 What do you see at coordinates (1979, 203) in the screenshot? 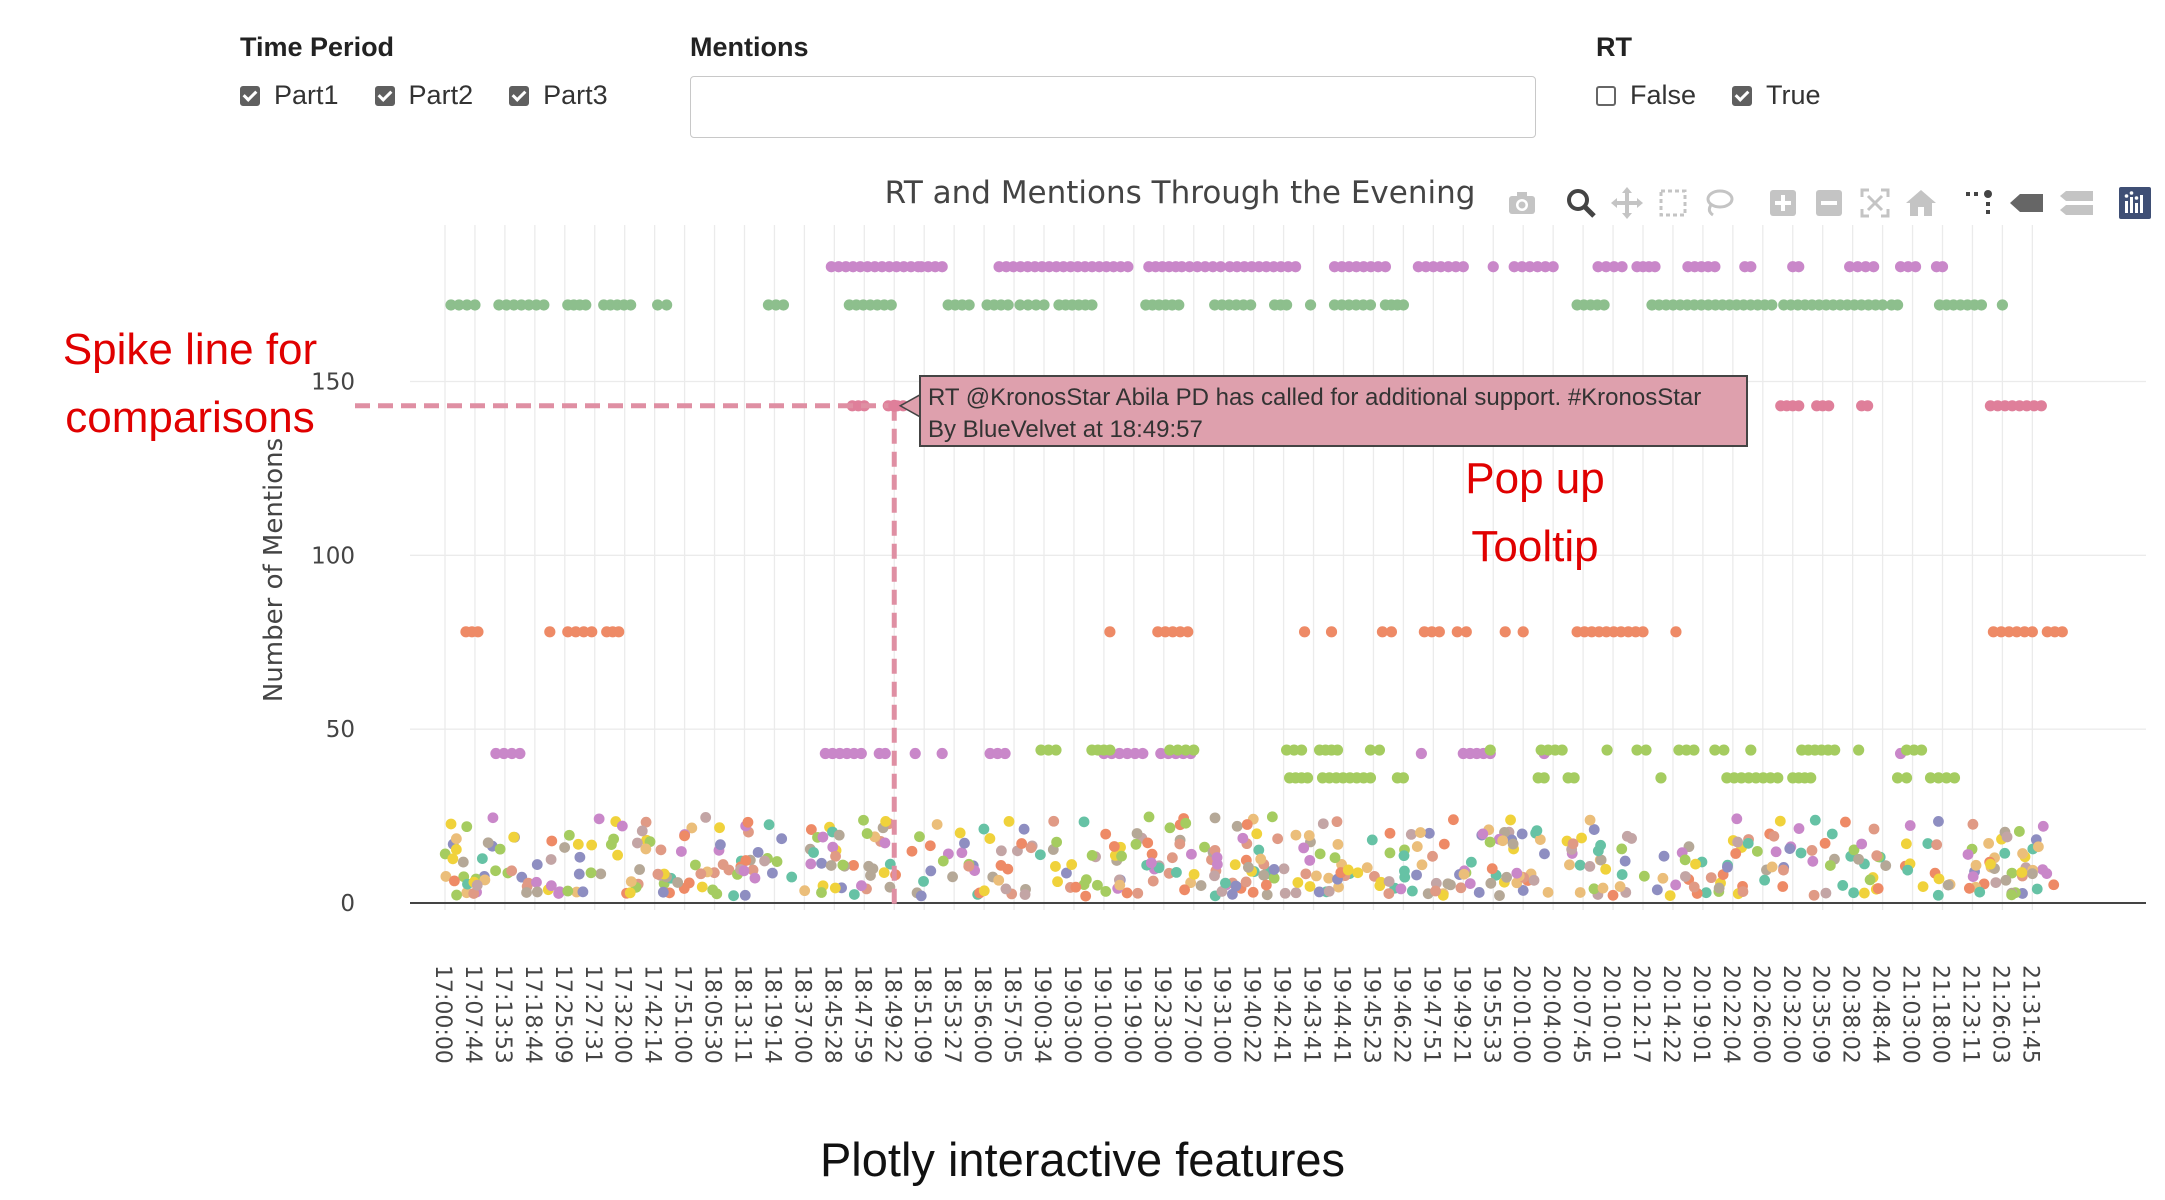
I see `spike-lines-icon` at bounding box center [1979, 203].